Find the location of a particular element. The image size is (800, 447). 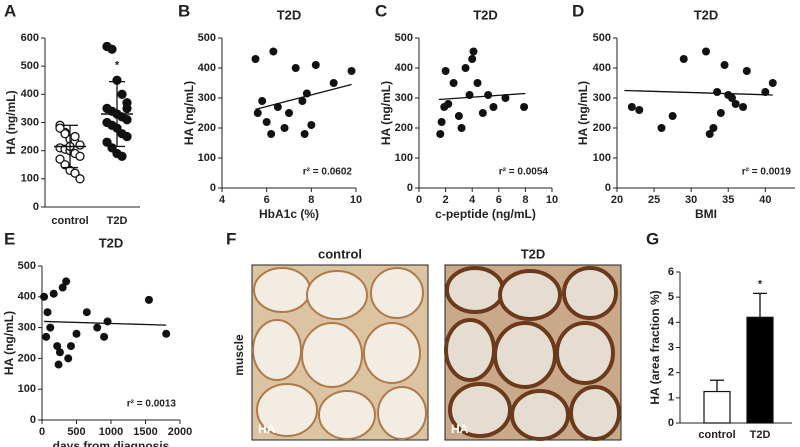

panel-letter: C is located at coordinates (381, 10).